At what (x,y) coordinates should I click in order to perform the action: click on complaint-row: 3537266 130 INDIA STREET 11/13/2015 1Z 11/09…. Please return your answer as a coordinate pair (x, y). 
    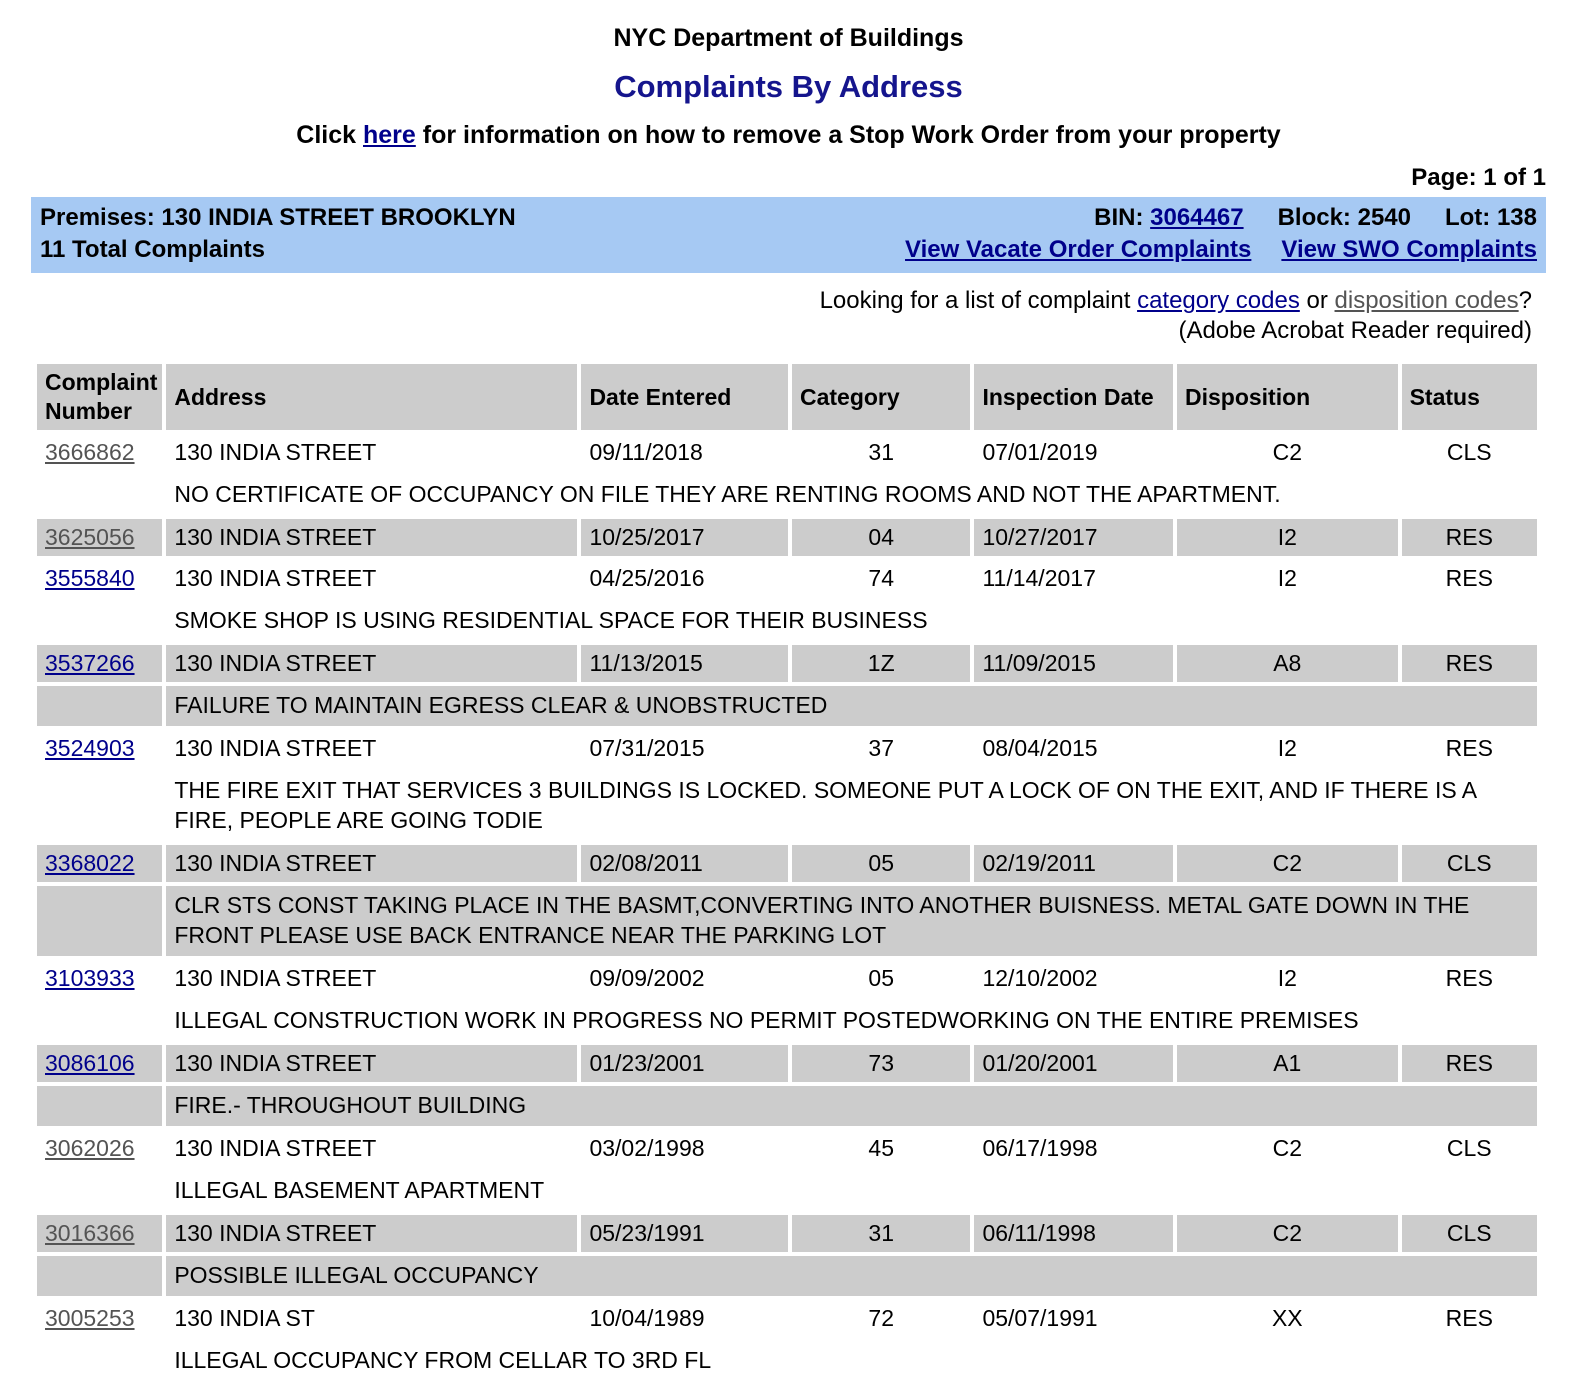
    Looking at the image, I should click on (787, 663).